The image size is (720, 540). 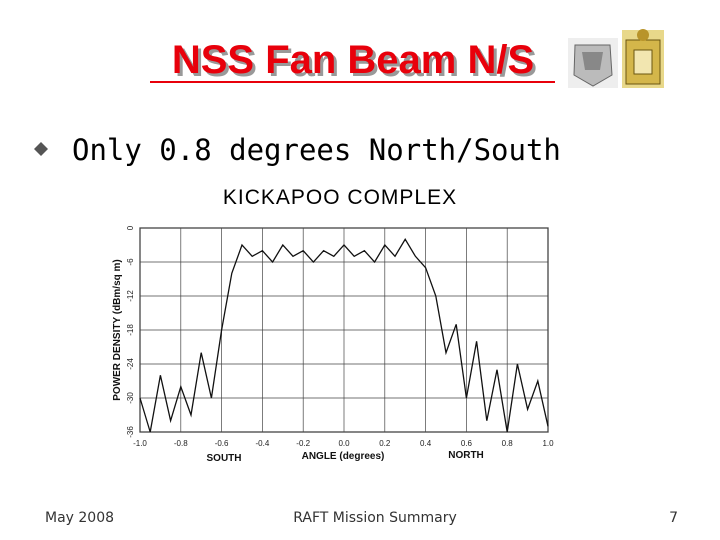 What do you see at coordinates (353, 60) in the screenshot?
I see `slide-title: NSS Fan Beam N/S` at bounding box center [353, 60].